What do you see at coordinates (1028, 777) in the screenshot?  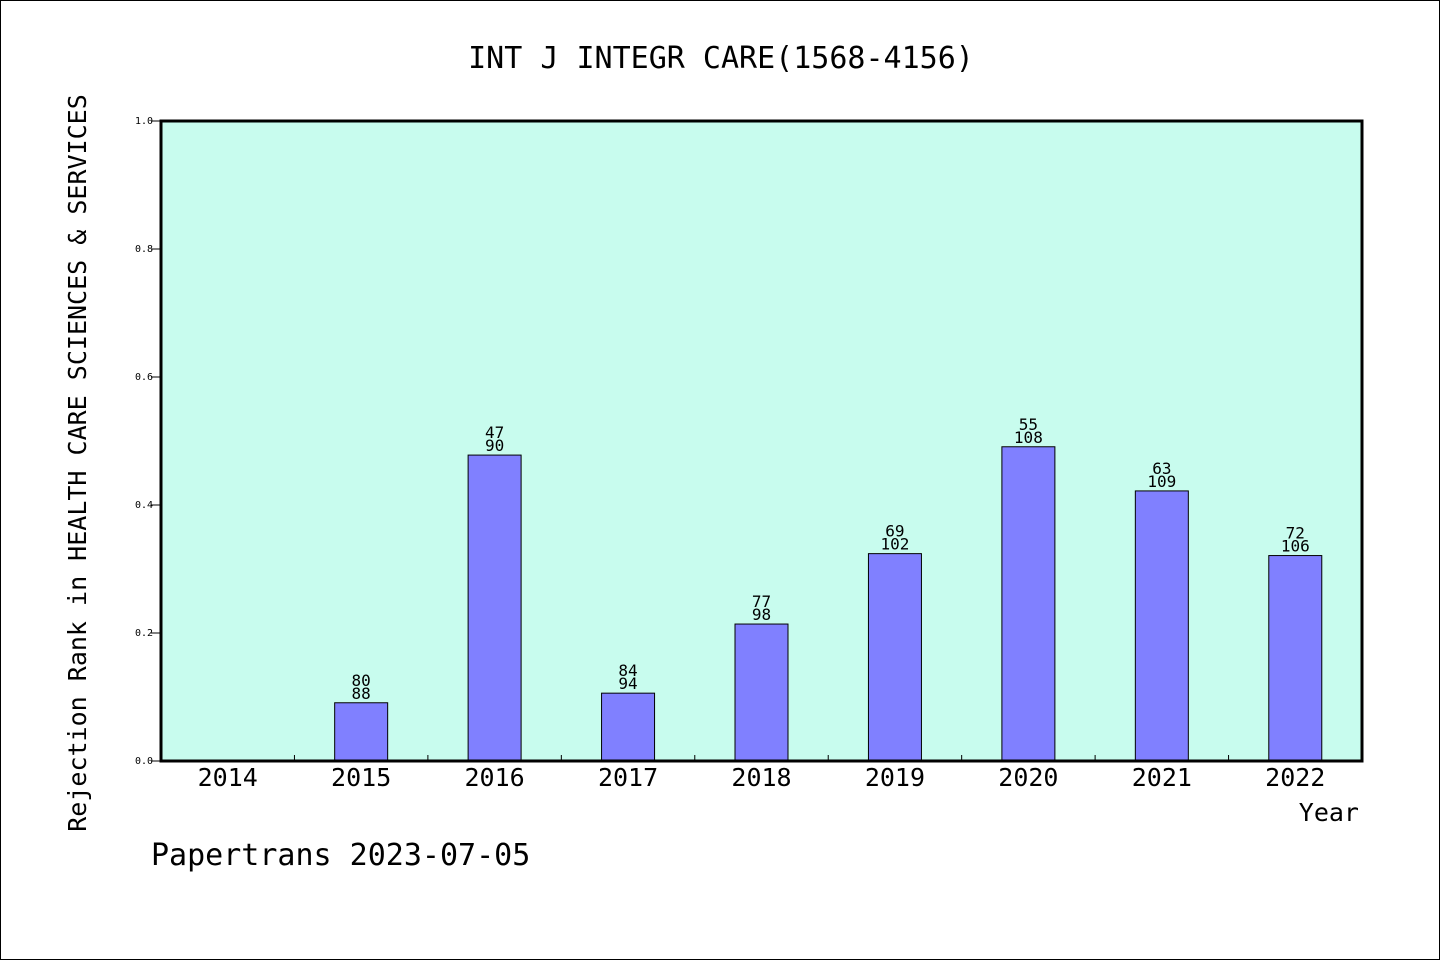 I see `x-tick-label: 2020` at bounding box center [1028, 777].